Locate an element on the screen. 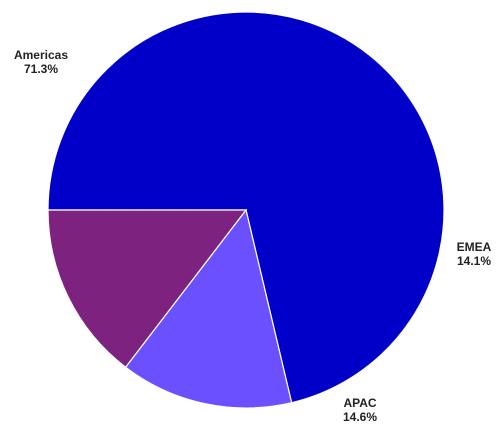 The image size is (500, 425). slice-name-apac: APAC is located at coordinates (360, 403).